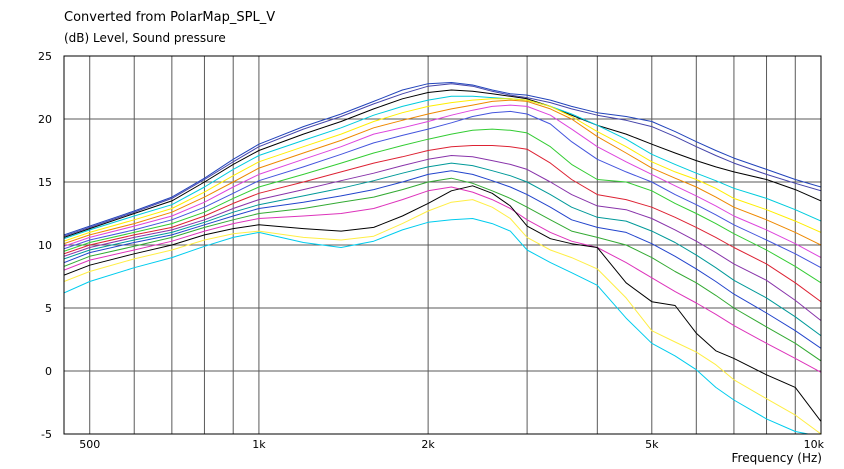 This screenshot has height=469, width=844. I want to click on y-tick-label: 25, so click(45, 56).